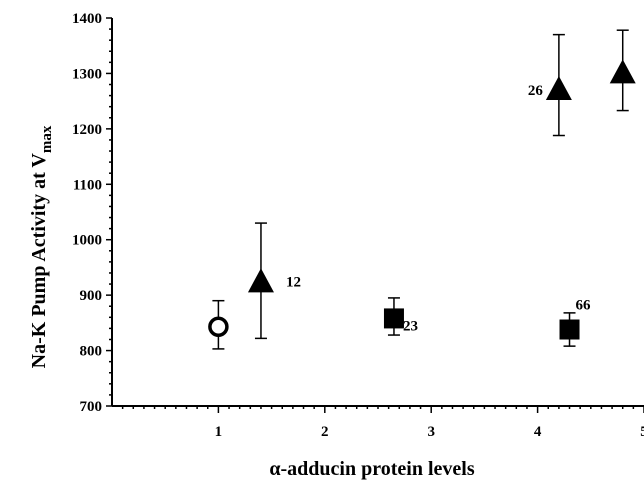 The width and height of the screenshot is (644, 489). I want to click on x-tick-label: 4, so click(538, 432).